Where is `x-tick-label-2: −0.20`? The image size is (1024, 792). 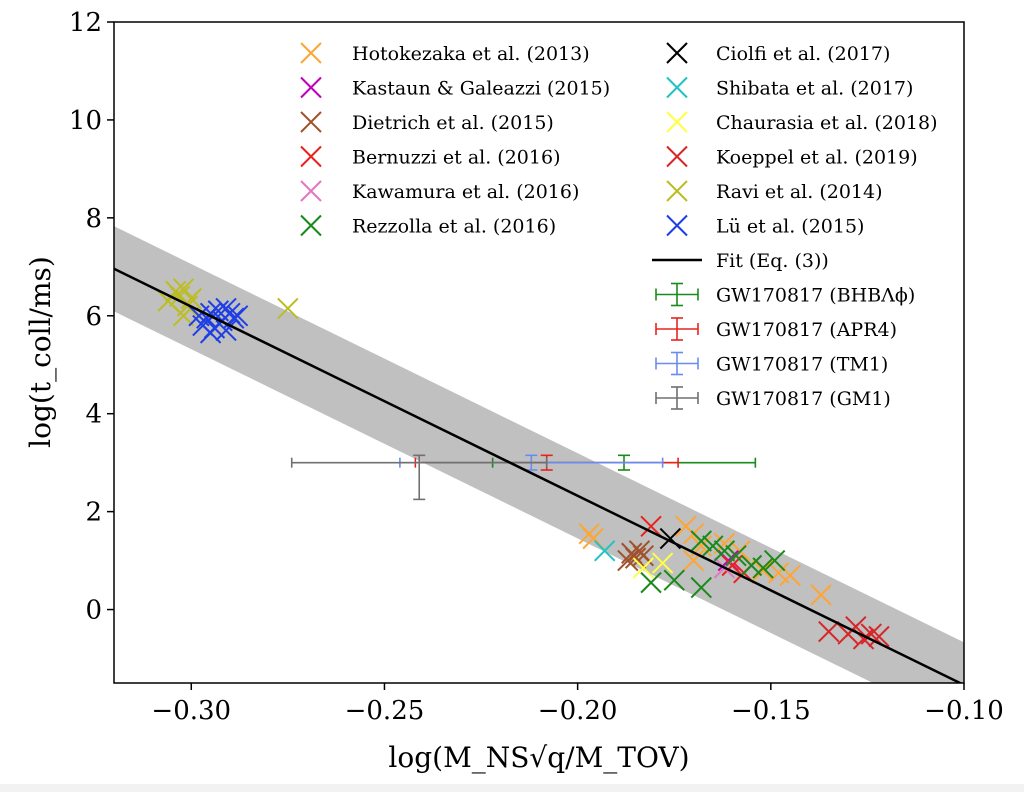 x-tick-label-2: −0.20 is located at coordinates (578, 711).